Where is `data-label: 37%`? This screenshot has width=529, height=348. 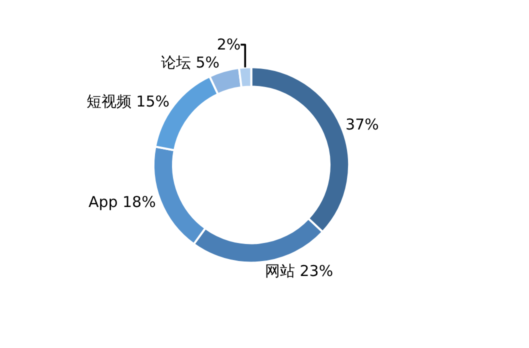 data-label: 37% is located at coordinates (362, 125).